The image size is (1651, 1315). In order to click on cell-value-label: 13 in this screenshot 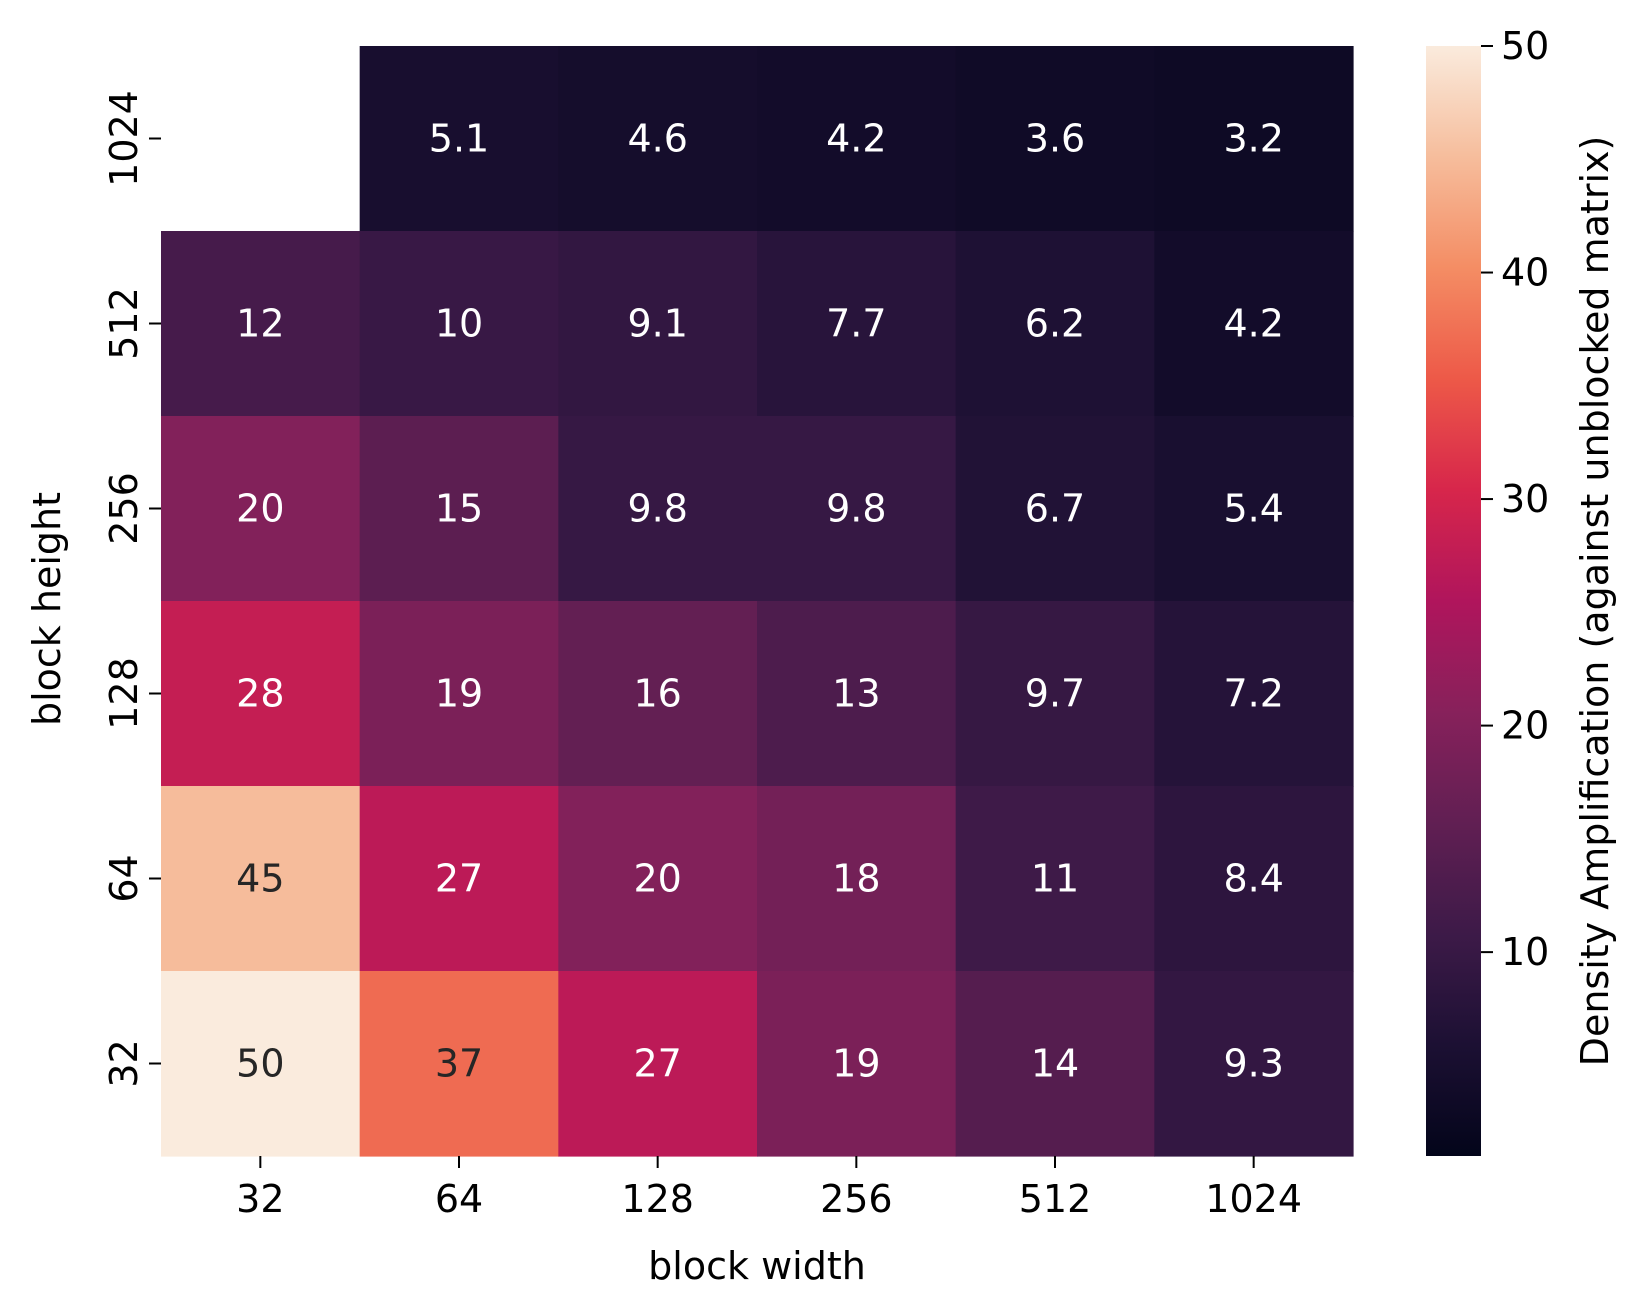, I will do `click(856, 694)`.